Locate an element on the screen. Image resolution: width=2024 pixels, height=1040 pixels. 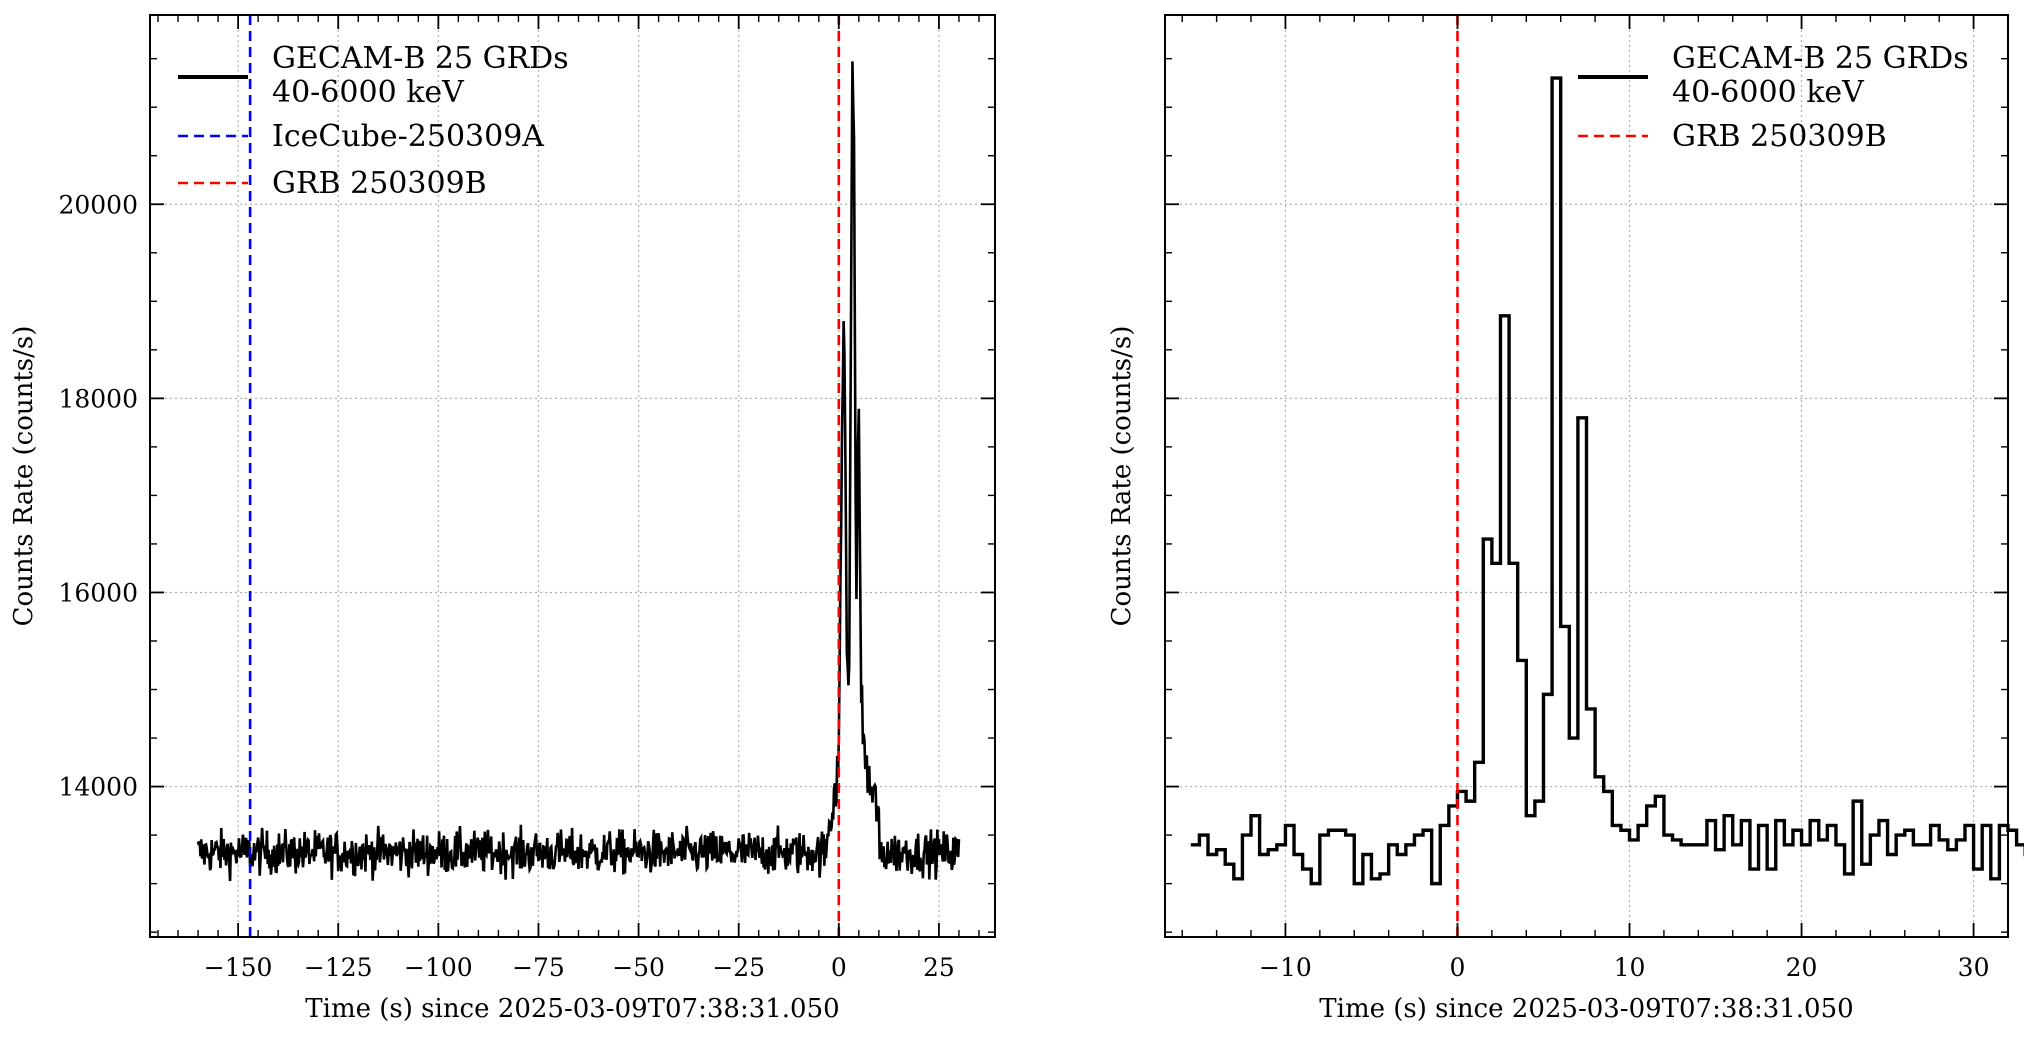
right-x-axis-label: Time (s) since 2025-03-09T07:38:31.050 is located at coordinates (1586, 1009).